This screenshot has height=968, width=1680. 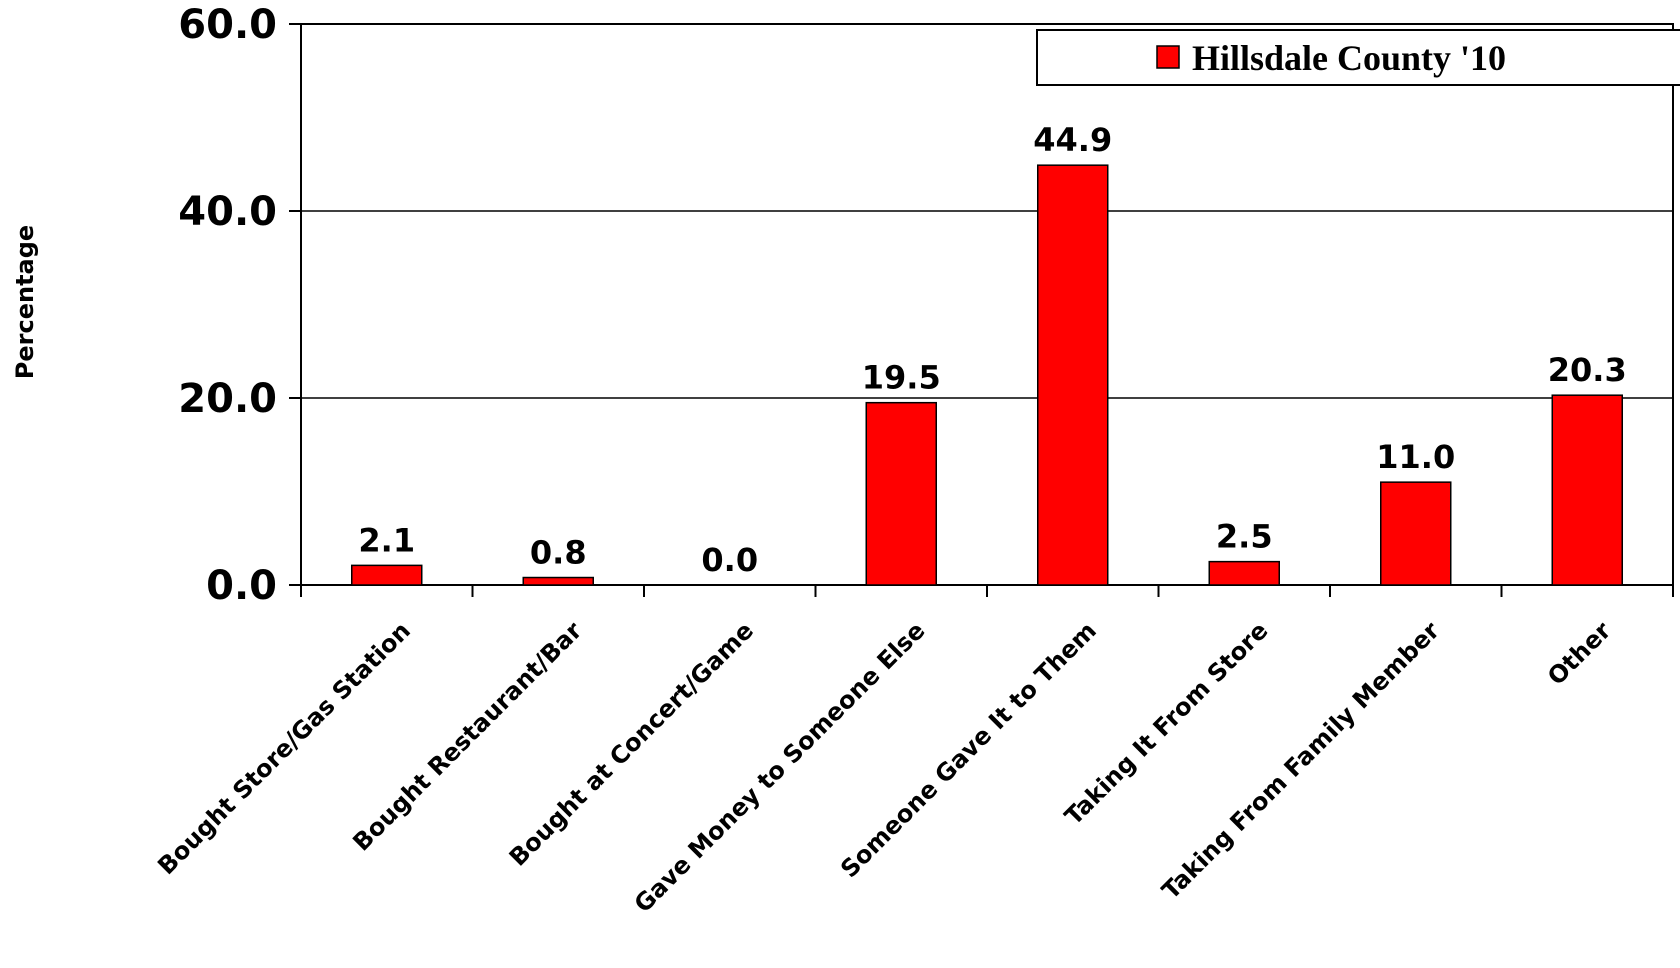 I want to click on x-axis-ticks, so click(x=987, y=591).